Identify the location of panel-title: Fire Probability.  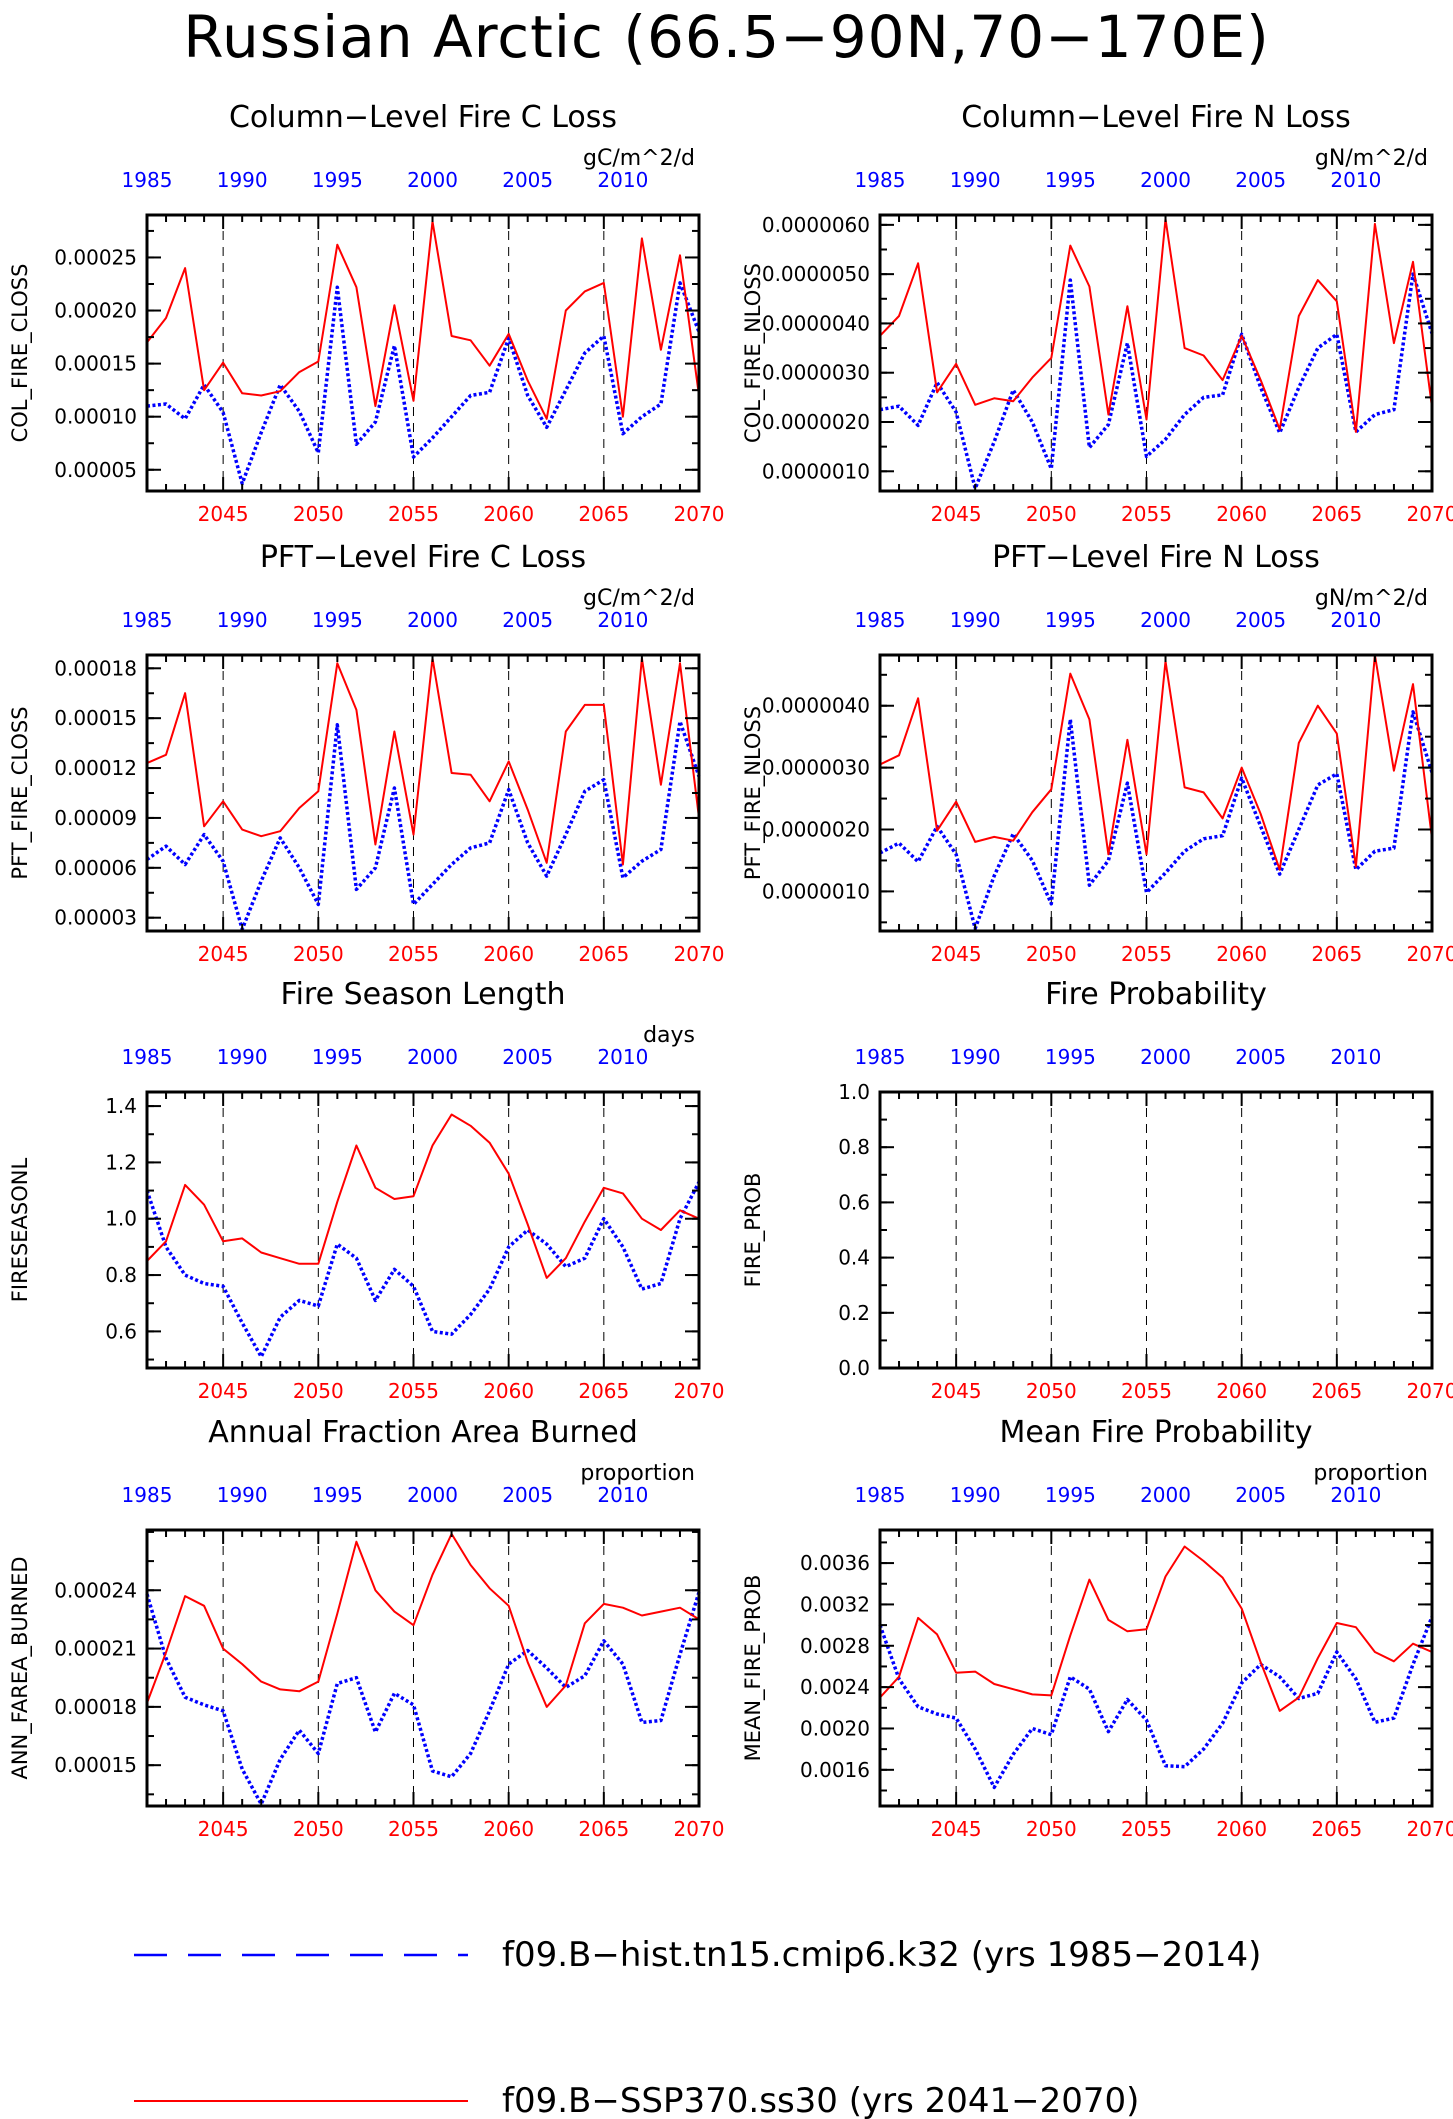
(1156, 994).